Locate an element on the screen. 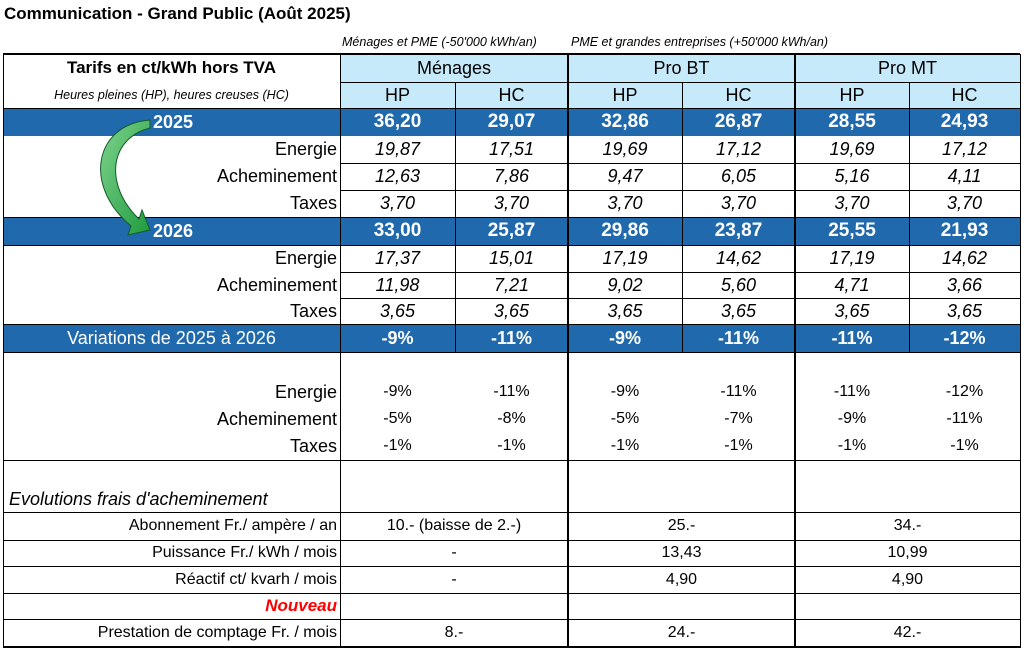 The height and width of the screenshot is (649, 1024). year2026-value: 4,71 is located at coordinates (852, 284).